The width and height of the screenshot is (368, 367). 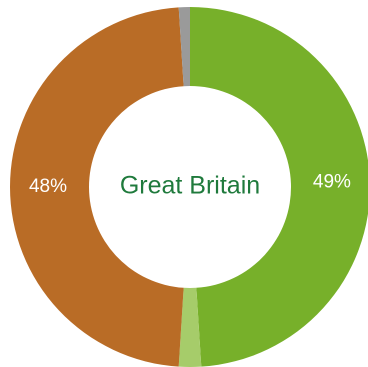 I want to click on donut-slice-labels: 49% 48%, so click(x=190, y=184).